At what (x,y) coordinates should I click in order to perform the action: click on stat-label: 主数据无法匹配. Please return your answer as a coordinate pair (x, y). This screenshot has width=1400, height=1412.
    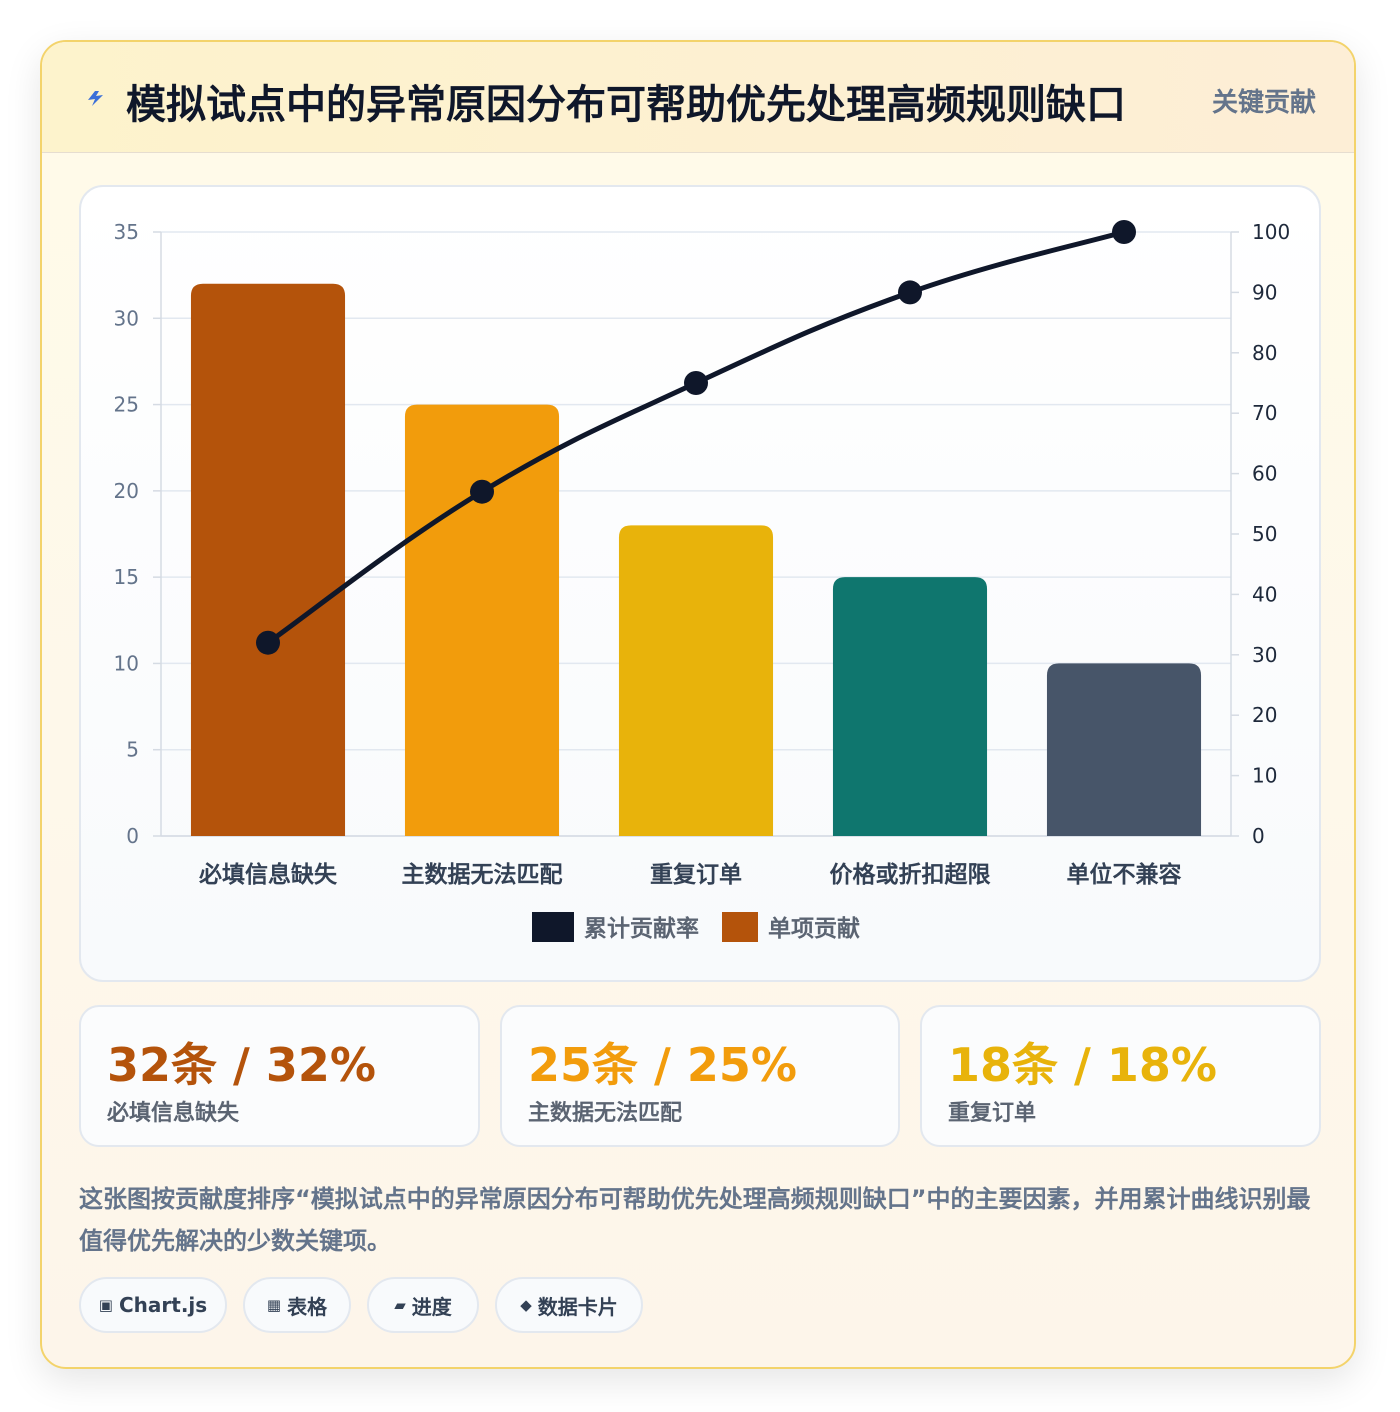
    Looking at the image, I should click on (605, 1113).